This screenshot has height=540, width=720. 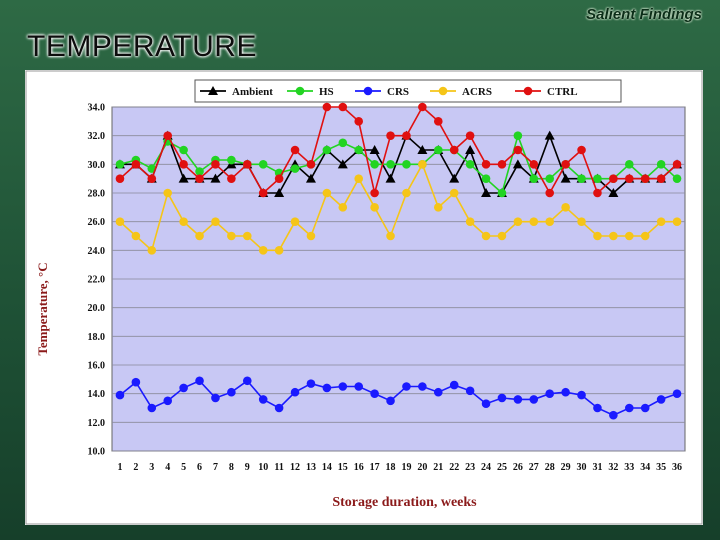 What do you see at coordinates (645, 467) in the screenshot?
I see `x-tick-label: 34` at bounding box center [645, 467].